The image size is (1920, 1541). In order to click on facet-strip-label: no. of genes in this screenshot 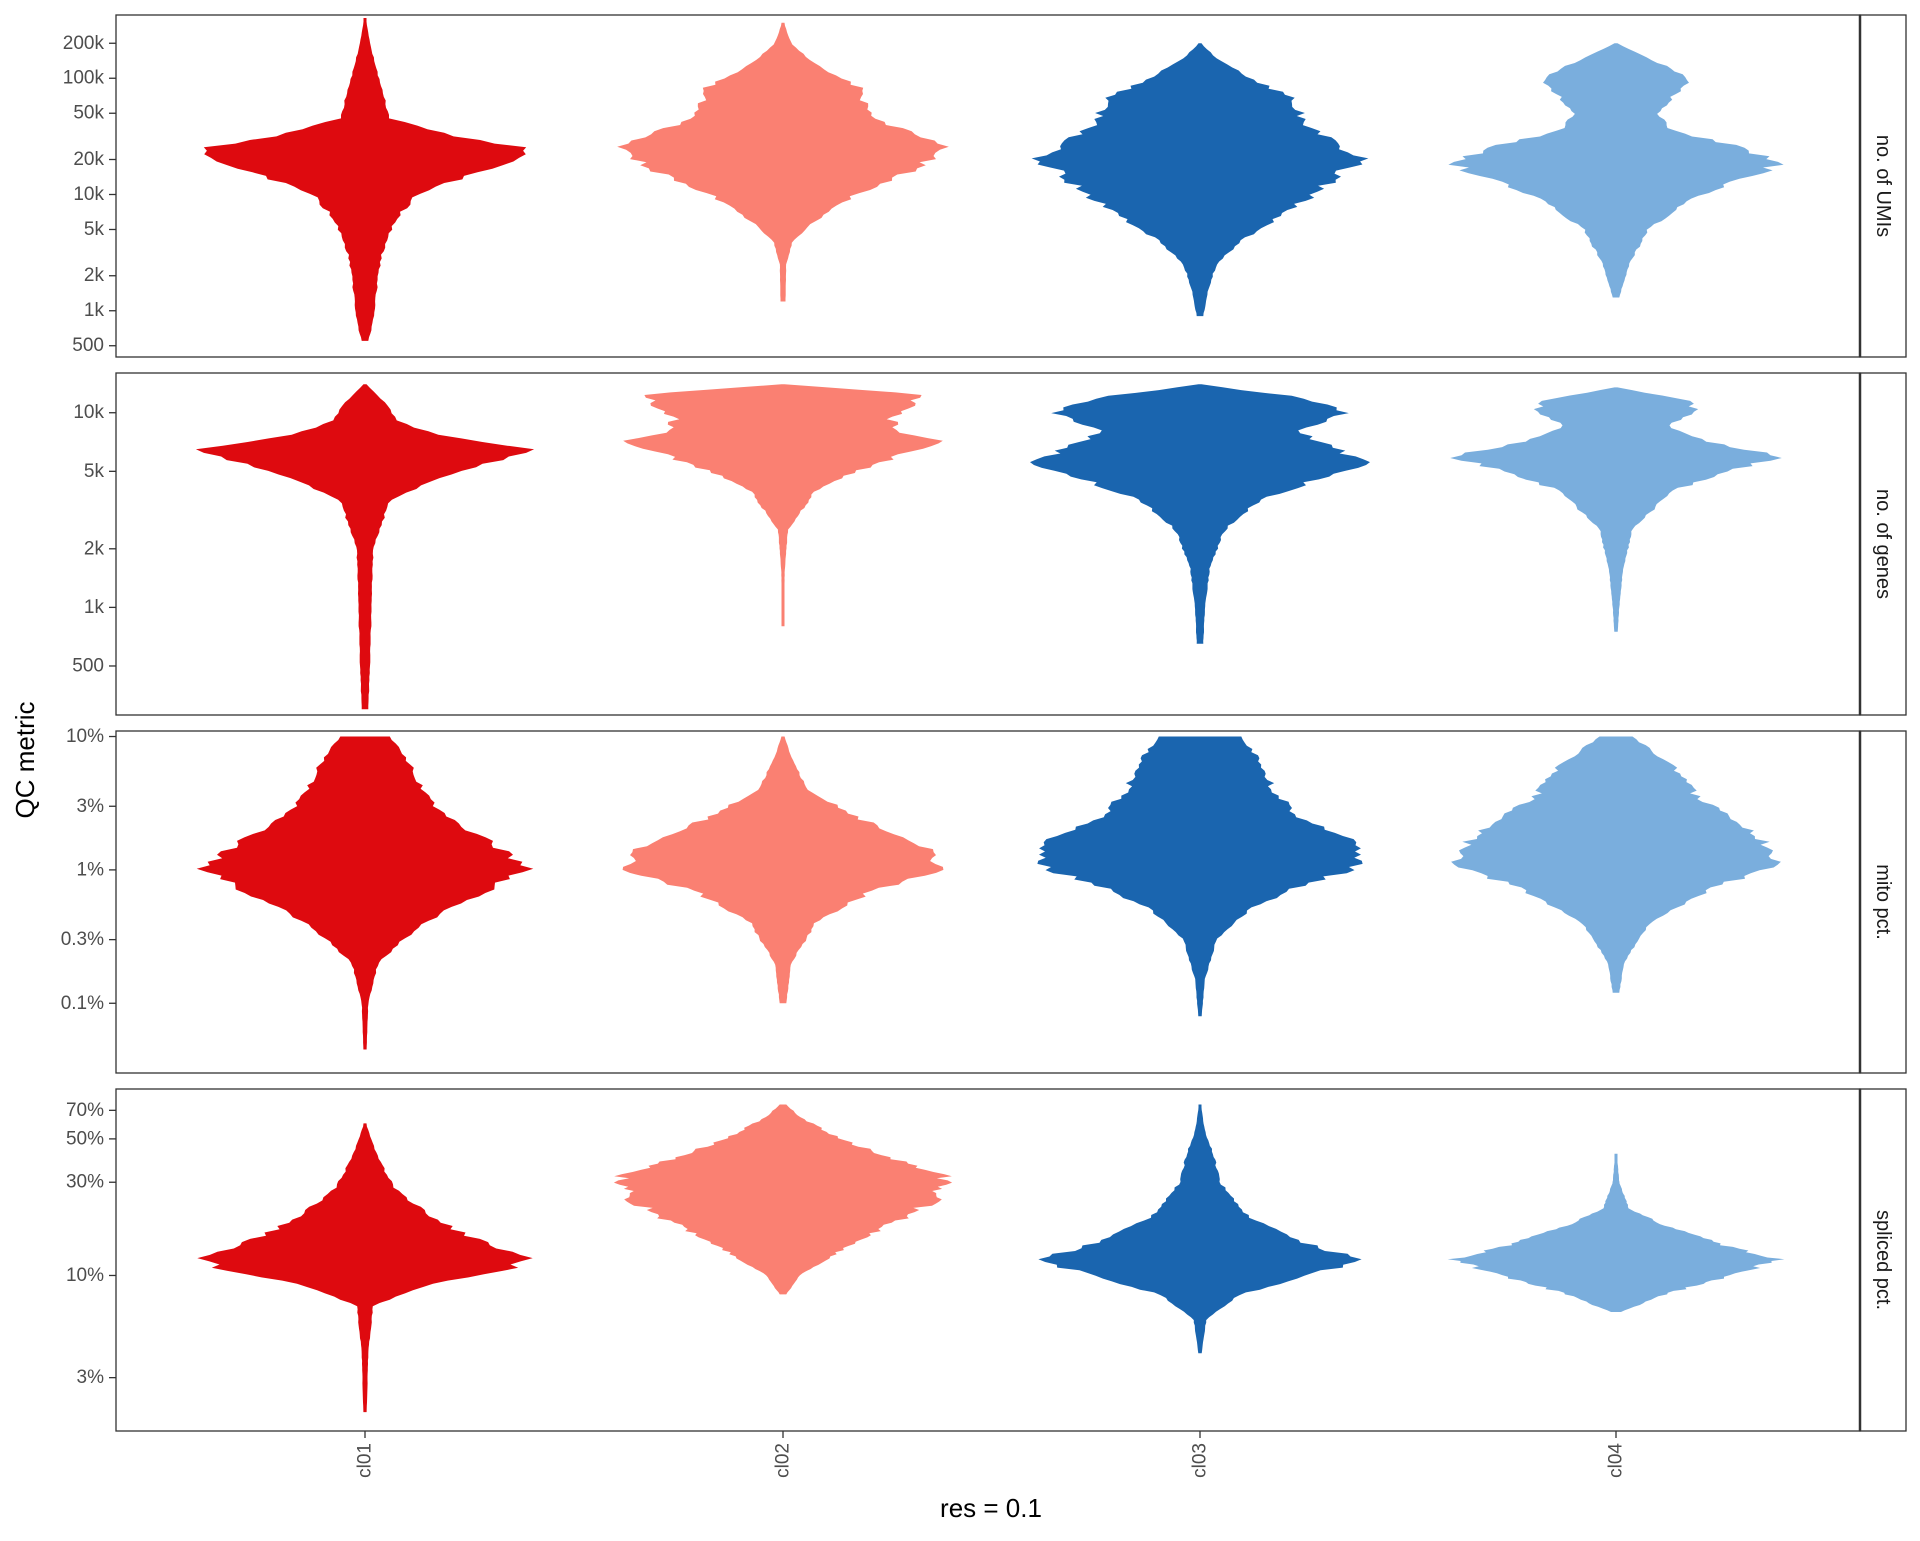, I will do `click(1883, 544)`.